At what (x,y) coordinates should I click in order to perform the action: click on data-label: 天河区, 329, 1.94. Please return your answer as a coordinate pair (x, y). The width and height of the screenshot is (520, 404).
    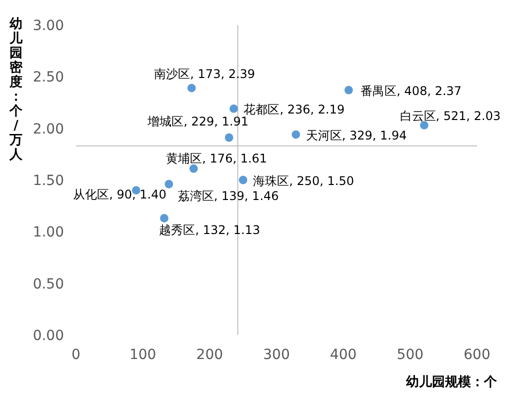
    Looking at the image, I should click on (356, 135).